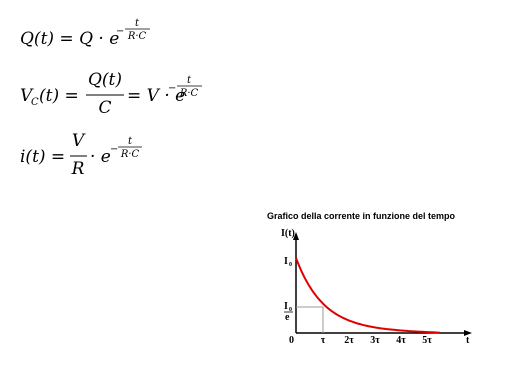  I want to click on formula-subscript: C, so click(35, 102).